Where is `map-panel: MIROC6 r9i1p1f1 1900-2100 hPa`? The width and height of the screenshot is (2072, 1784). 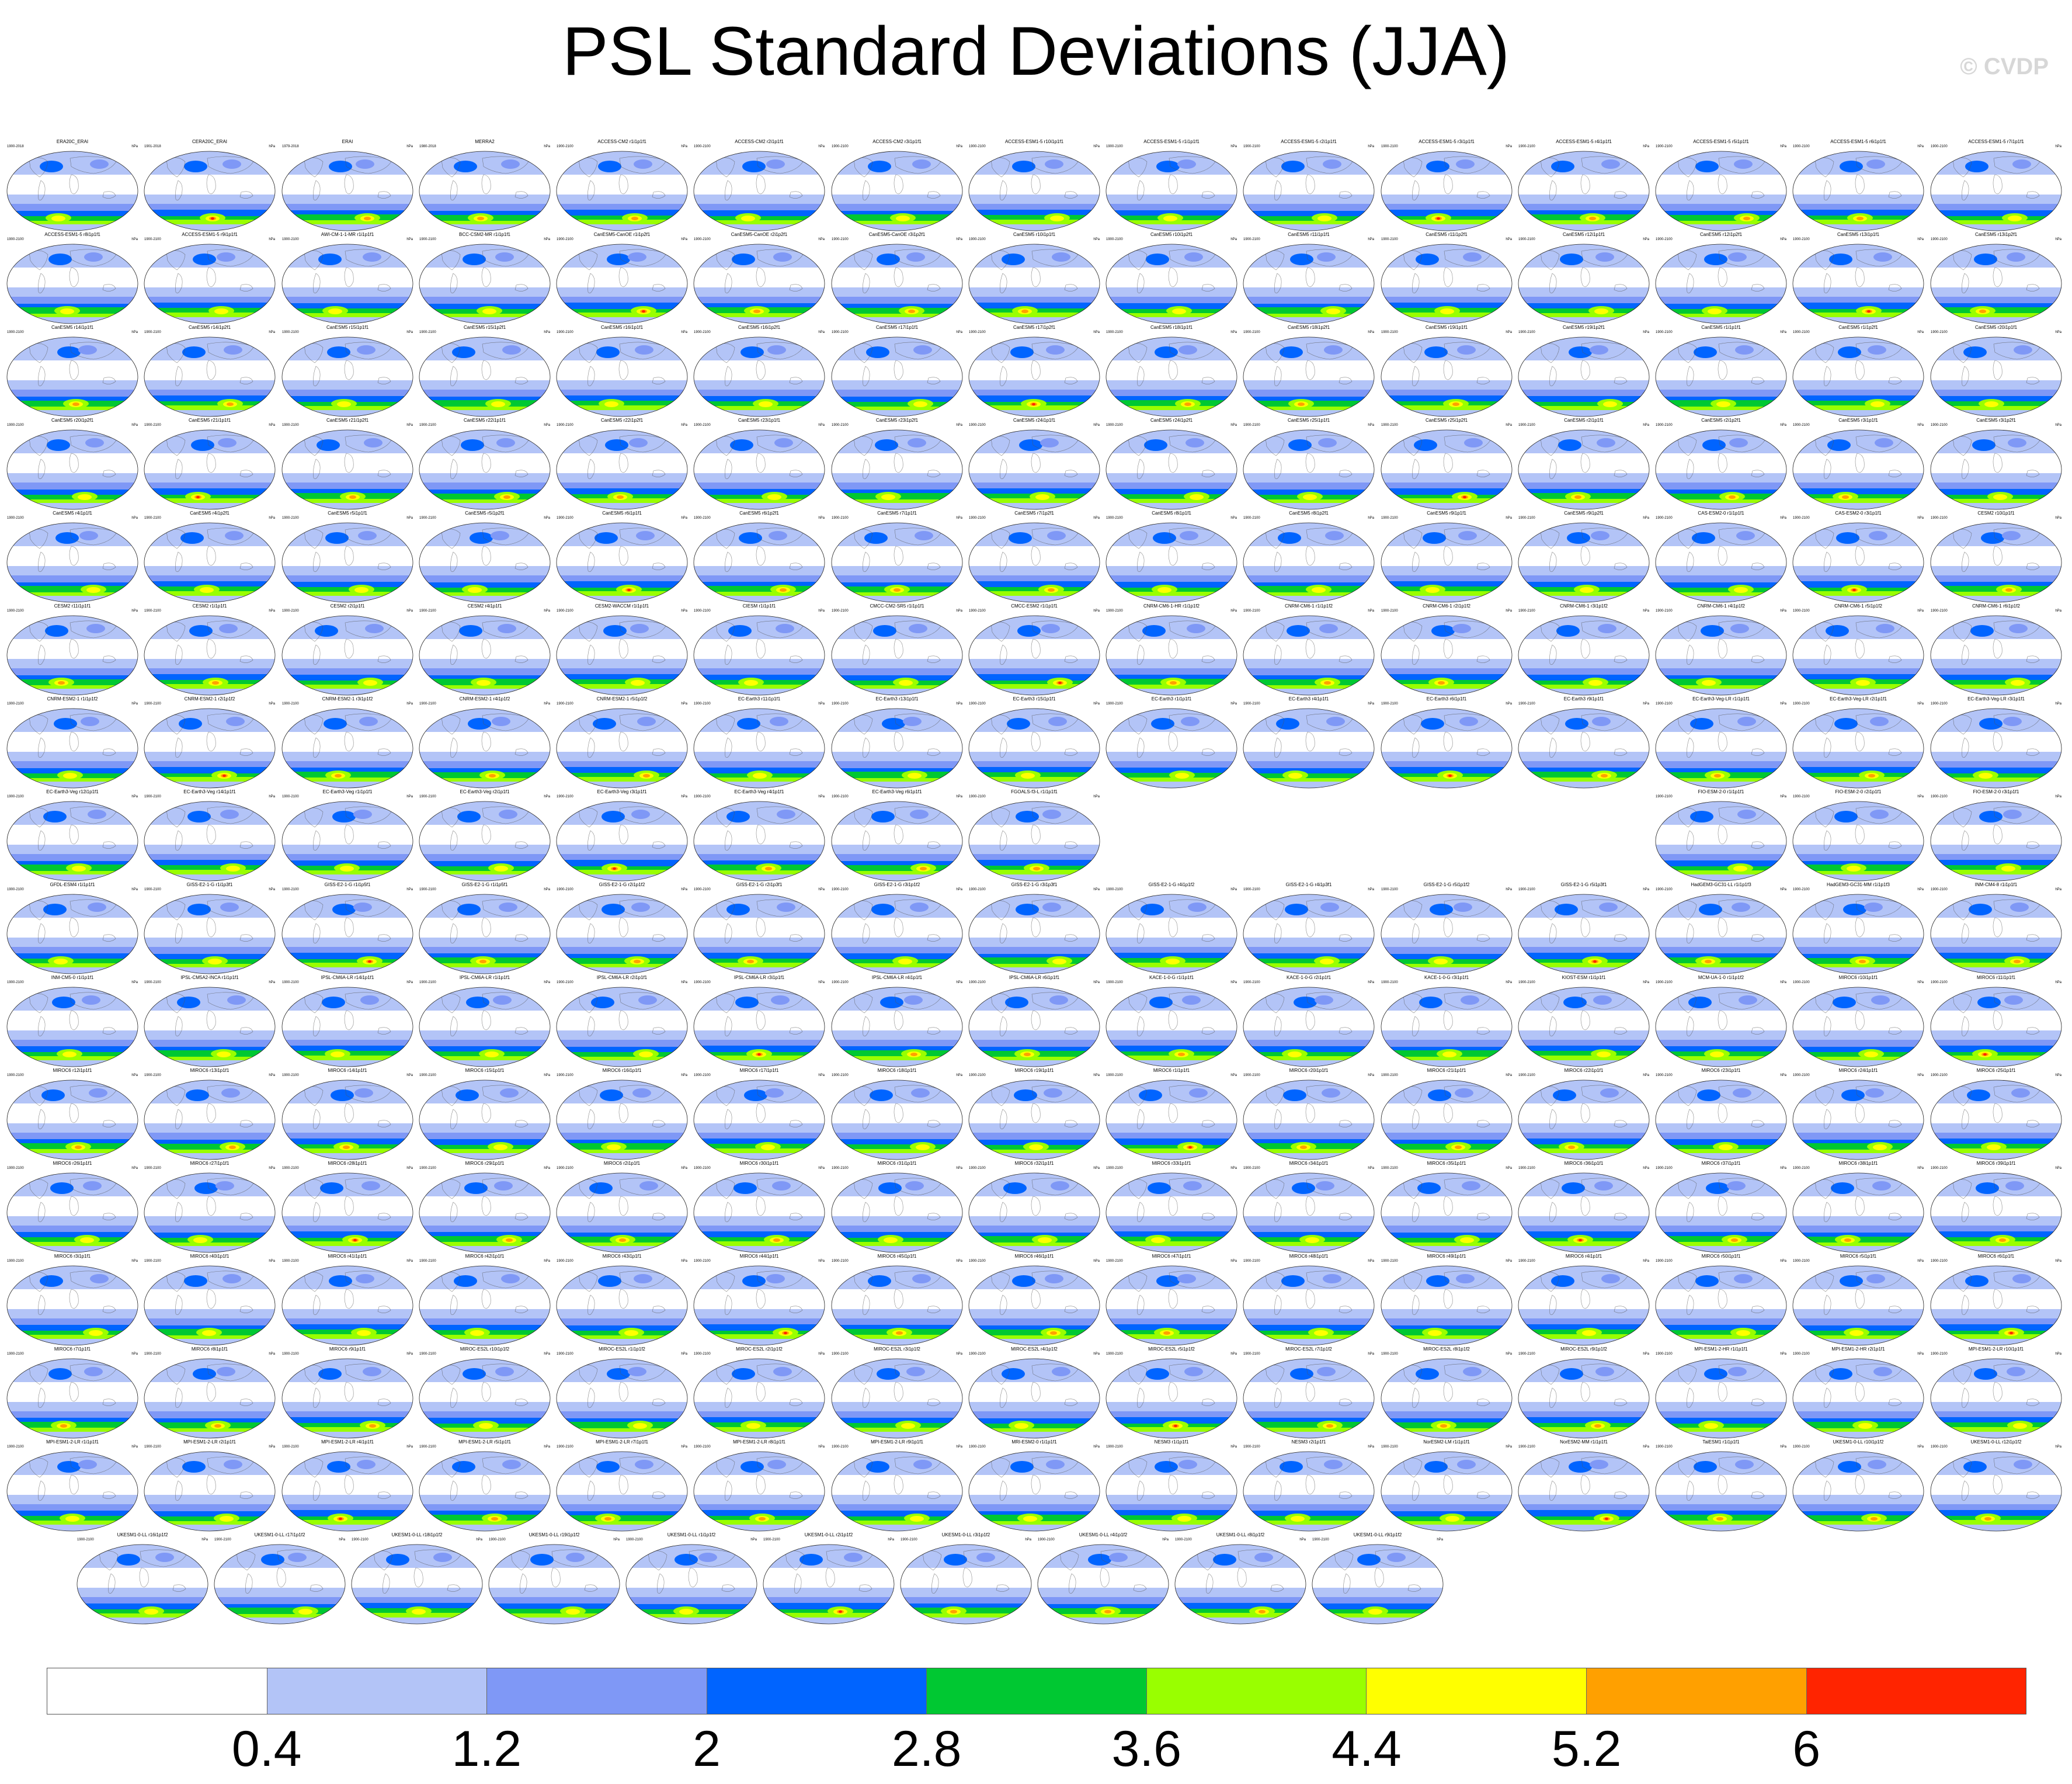
map-panel: MIROC6 r9i1p1f1 1900-2100 hPa is located at coordinates (347, 1392).